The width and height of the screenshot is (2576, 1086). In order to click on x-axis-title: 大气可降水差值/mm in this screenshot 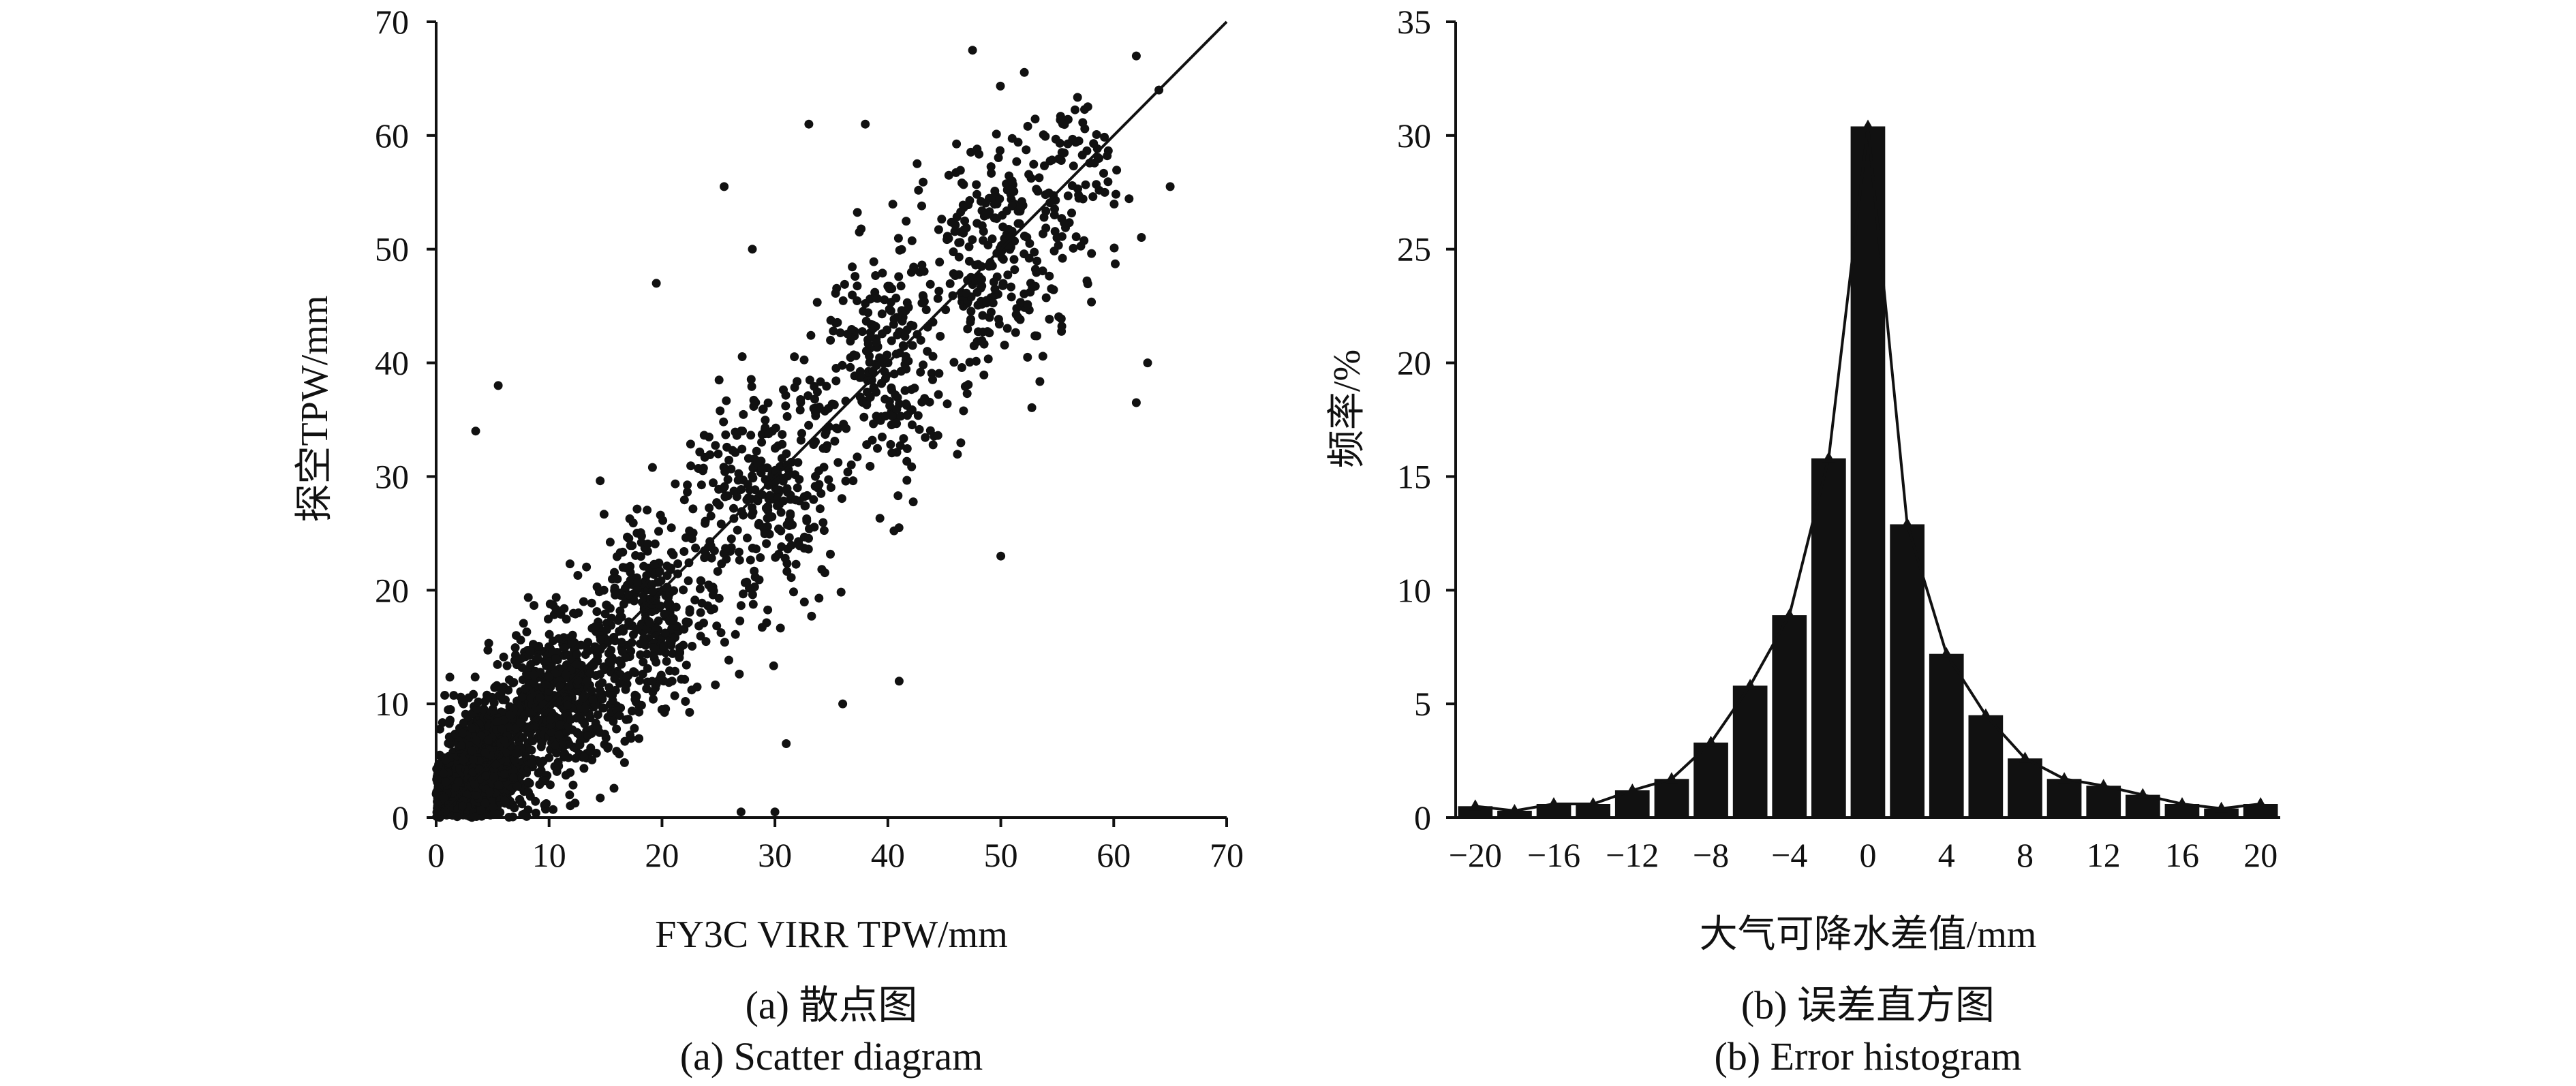, I will do `click(1868, 935)`.